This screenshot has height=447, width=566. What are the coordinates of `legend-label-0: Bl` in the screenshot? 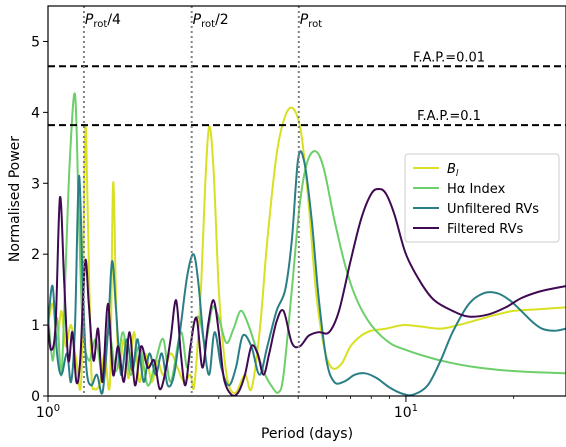 It's located at (453, 170).